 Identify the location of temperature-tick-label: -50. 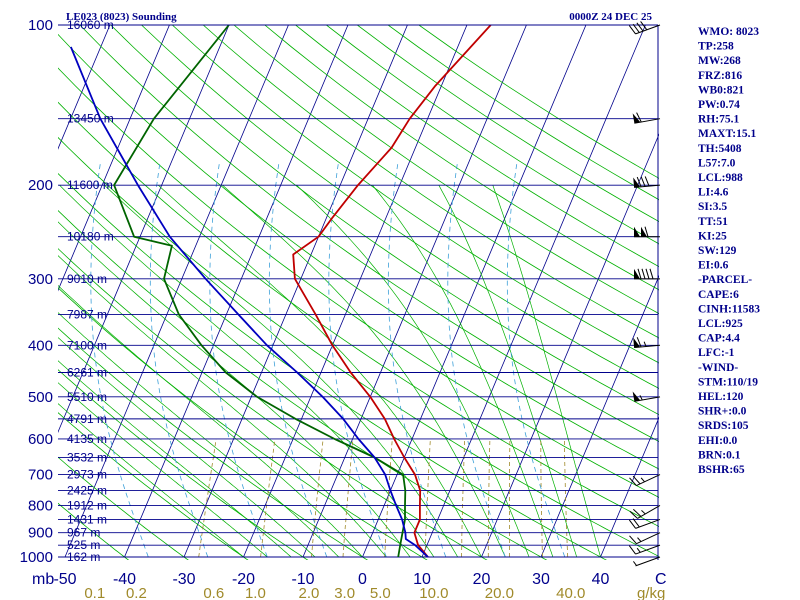
(64, 579).